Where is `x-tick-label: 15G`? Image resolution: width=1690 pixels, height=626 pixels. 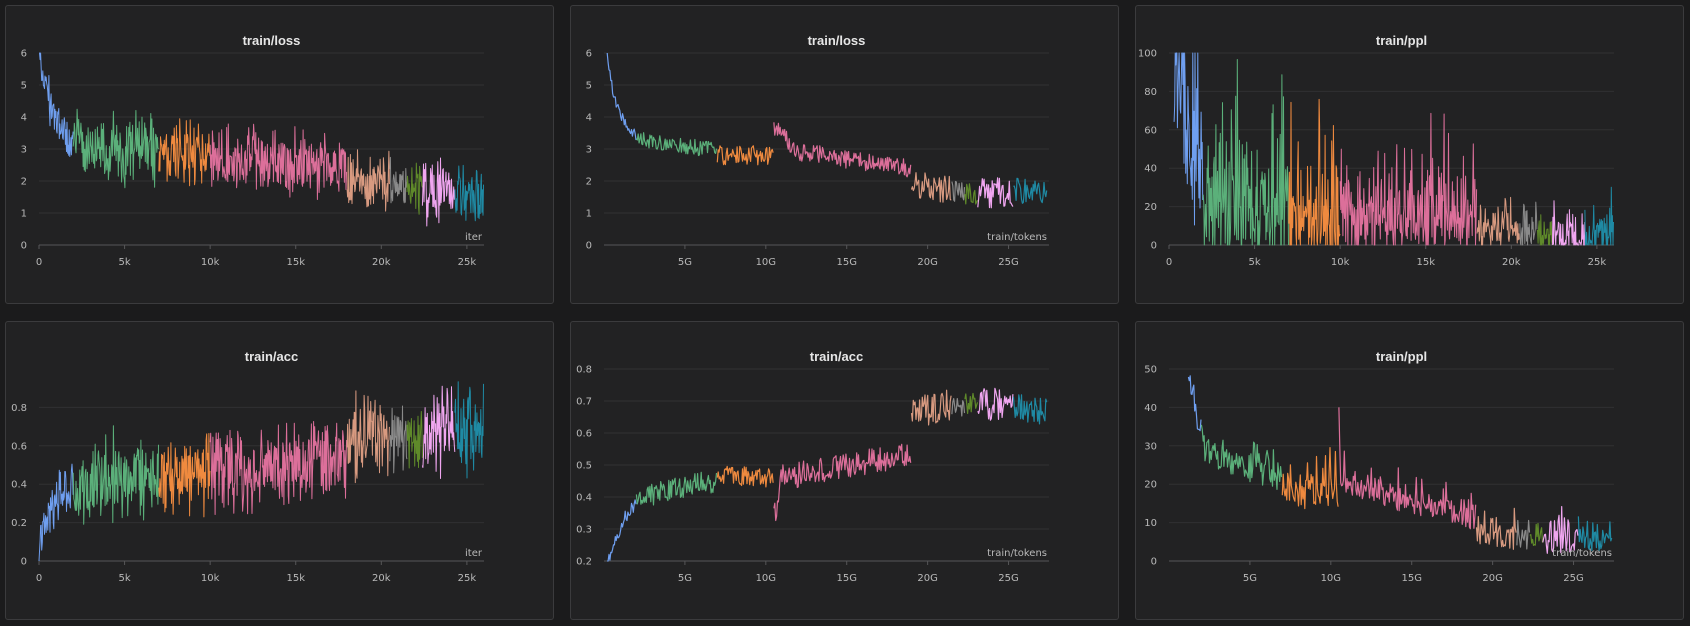
x-tick-label: 15G is located at coordinates (846, 262).